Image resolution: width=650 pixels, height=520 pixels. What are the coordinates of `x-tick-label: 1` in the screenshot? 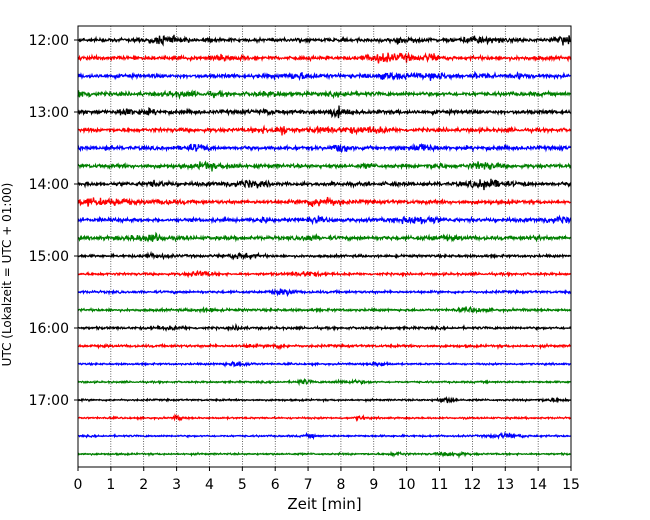 It's located at (110, 485).